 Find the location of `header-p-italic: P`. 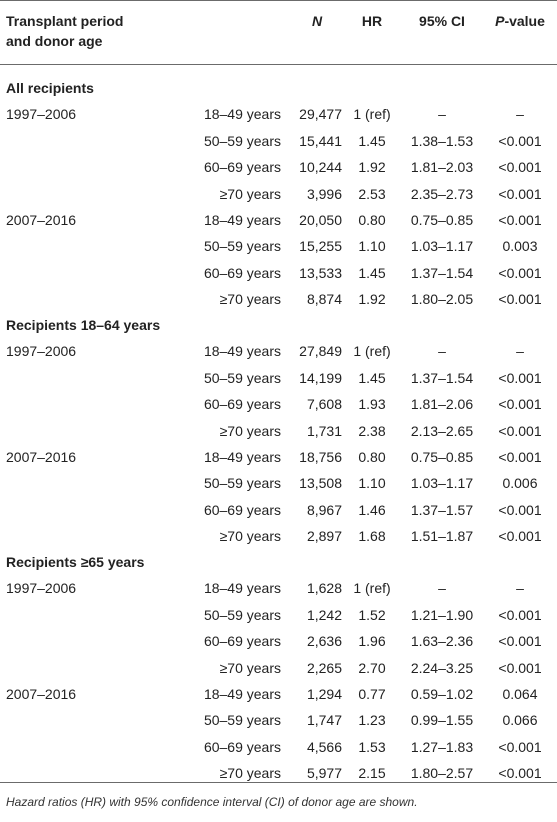

header-p-italic: P is located at coordinates (500, 21).